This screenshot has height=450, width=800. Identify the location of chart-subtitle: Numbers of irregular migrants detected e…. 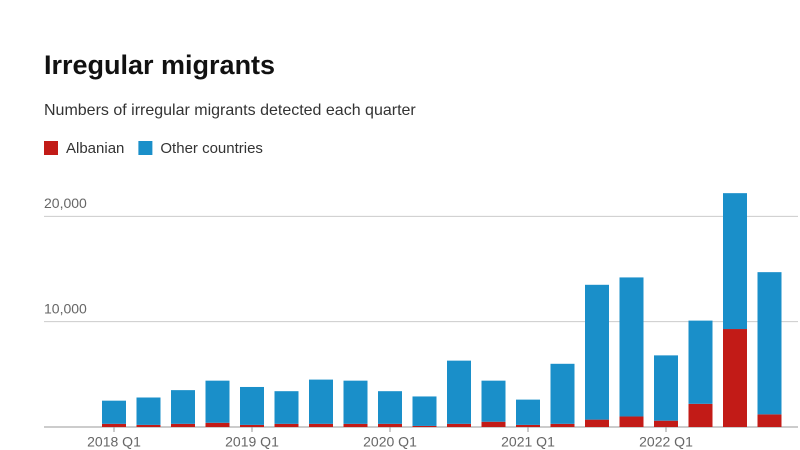
(230, 110).